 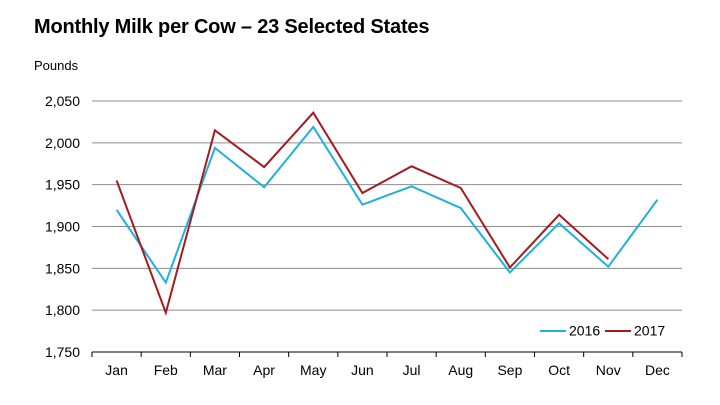 What do you see at coordinates (62, 101) in the screenshot?
I see `y-tick-label: 2,050` at bounding box center [62, 101].